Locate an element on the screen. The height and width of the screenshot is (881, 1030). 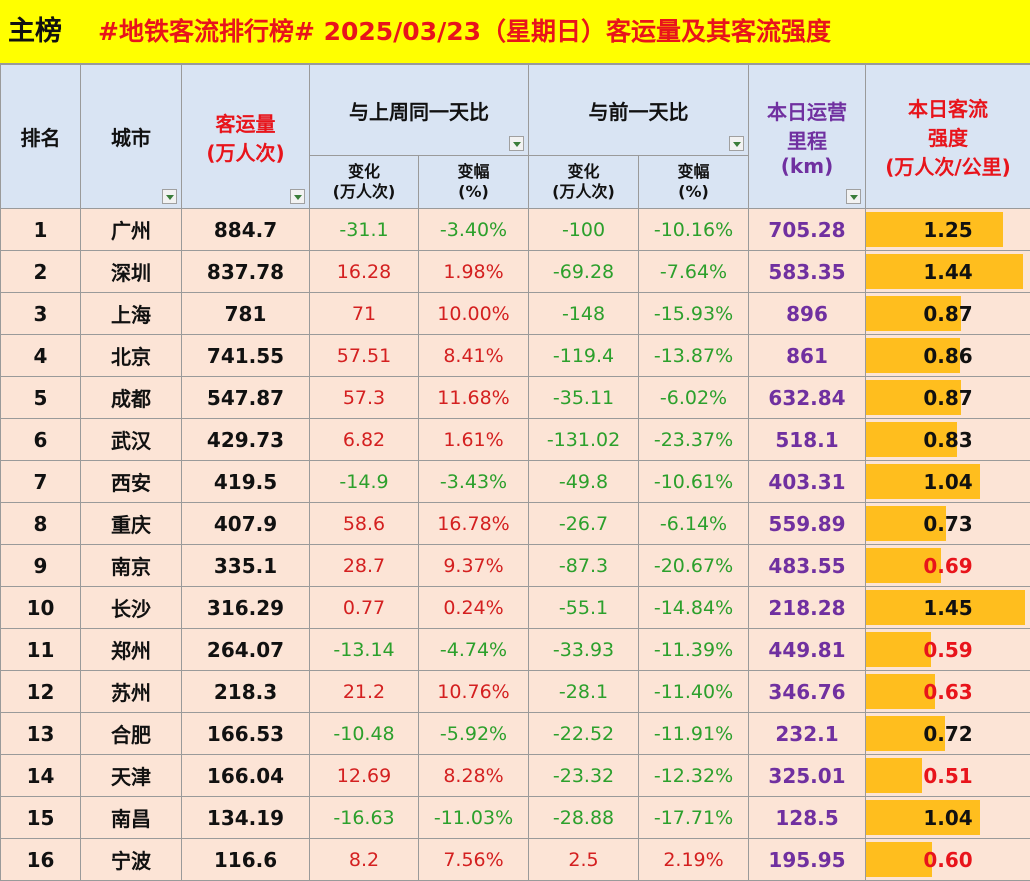
intensity-cell: 0.63 is located at coordinates (948, 692).